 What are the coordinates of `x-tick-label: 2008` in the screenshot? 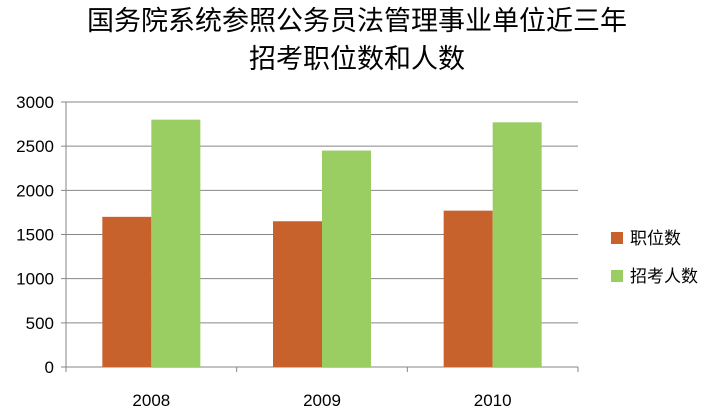 It's located at (151, 400).